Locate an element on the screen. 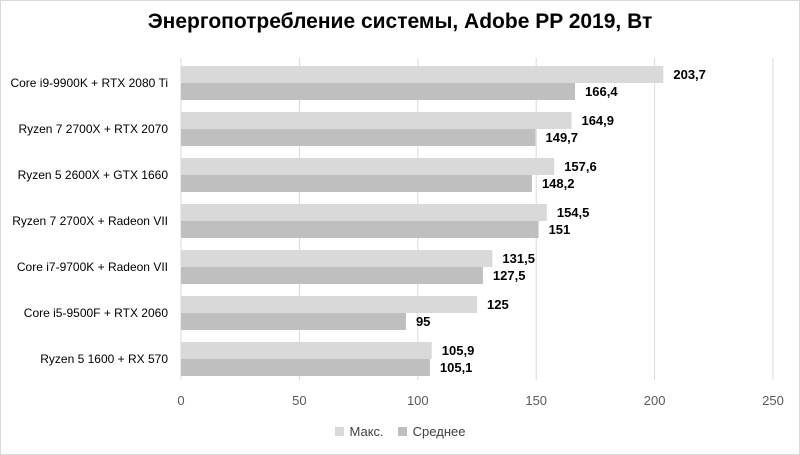 Image resolution: width=800 pixels, height=455 pixels. data-label-average-2: 148,2 is located at coordinates (558, 183).